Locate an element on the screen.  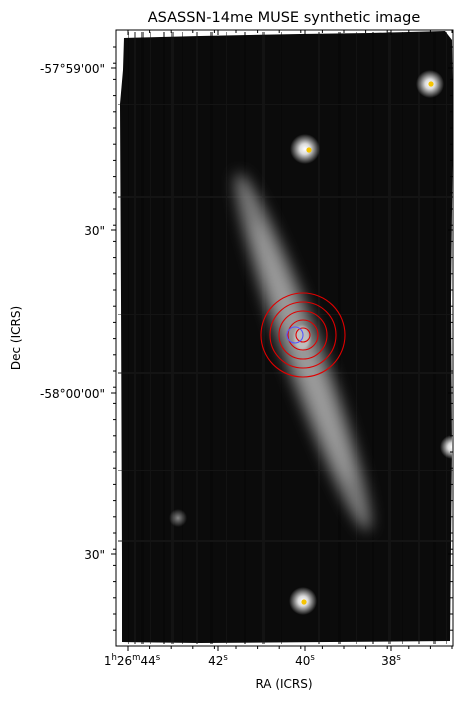
plot-title: ASASSN-14me MUSE synthetic image is located at coordinates (284, 18).